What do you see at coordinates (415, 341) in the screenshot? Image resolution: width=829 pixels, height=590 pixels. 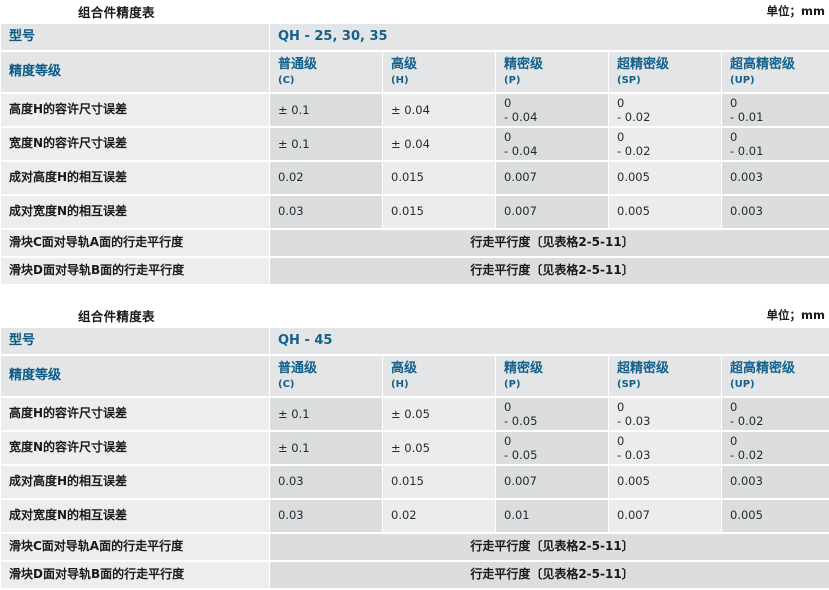 I see `table-row: 型号 QH - 45` at bounding box center [415, 341].